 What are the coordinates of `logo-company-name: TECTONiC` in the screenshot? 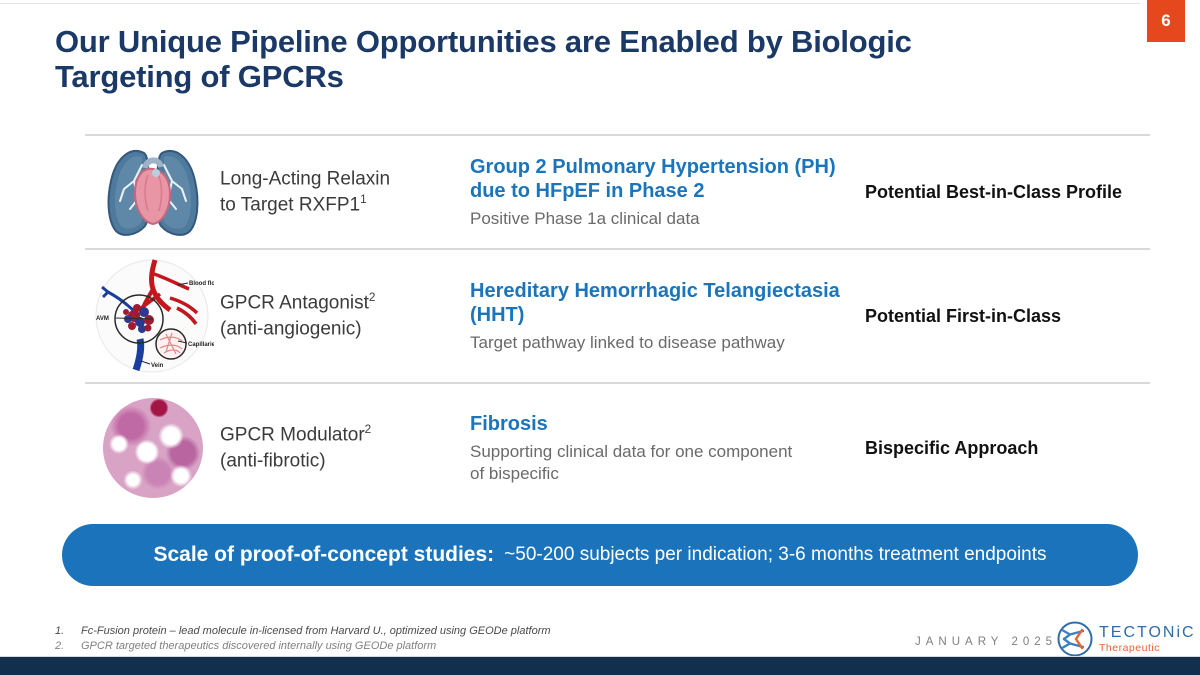 It's located at (1147, 632).